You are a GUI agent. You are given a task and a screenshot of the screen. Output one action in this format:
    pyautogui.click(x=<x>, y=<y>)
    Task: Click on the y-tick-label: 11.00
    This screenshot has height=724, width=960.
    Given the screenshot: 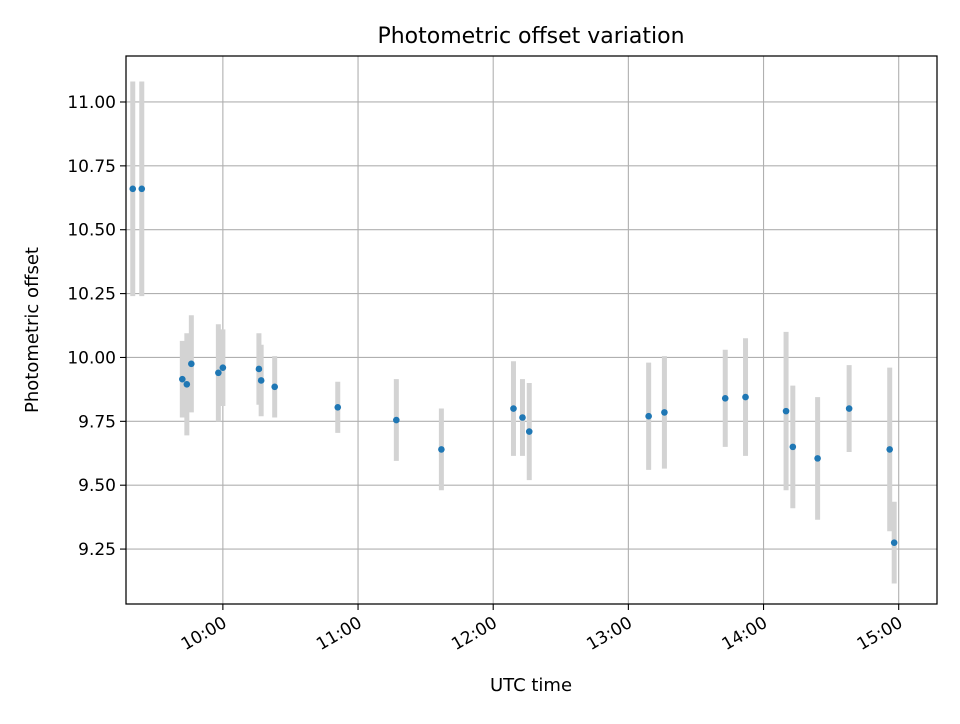 What is the action you would take?
    pyautogui.click(x=91, y=103)
    